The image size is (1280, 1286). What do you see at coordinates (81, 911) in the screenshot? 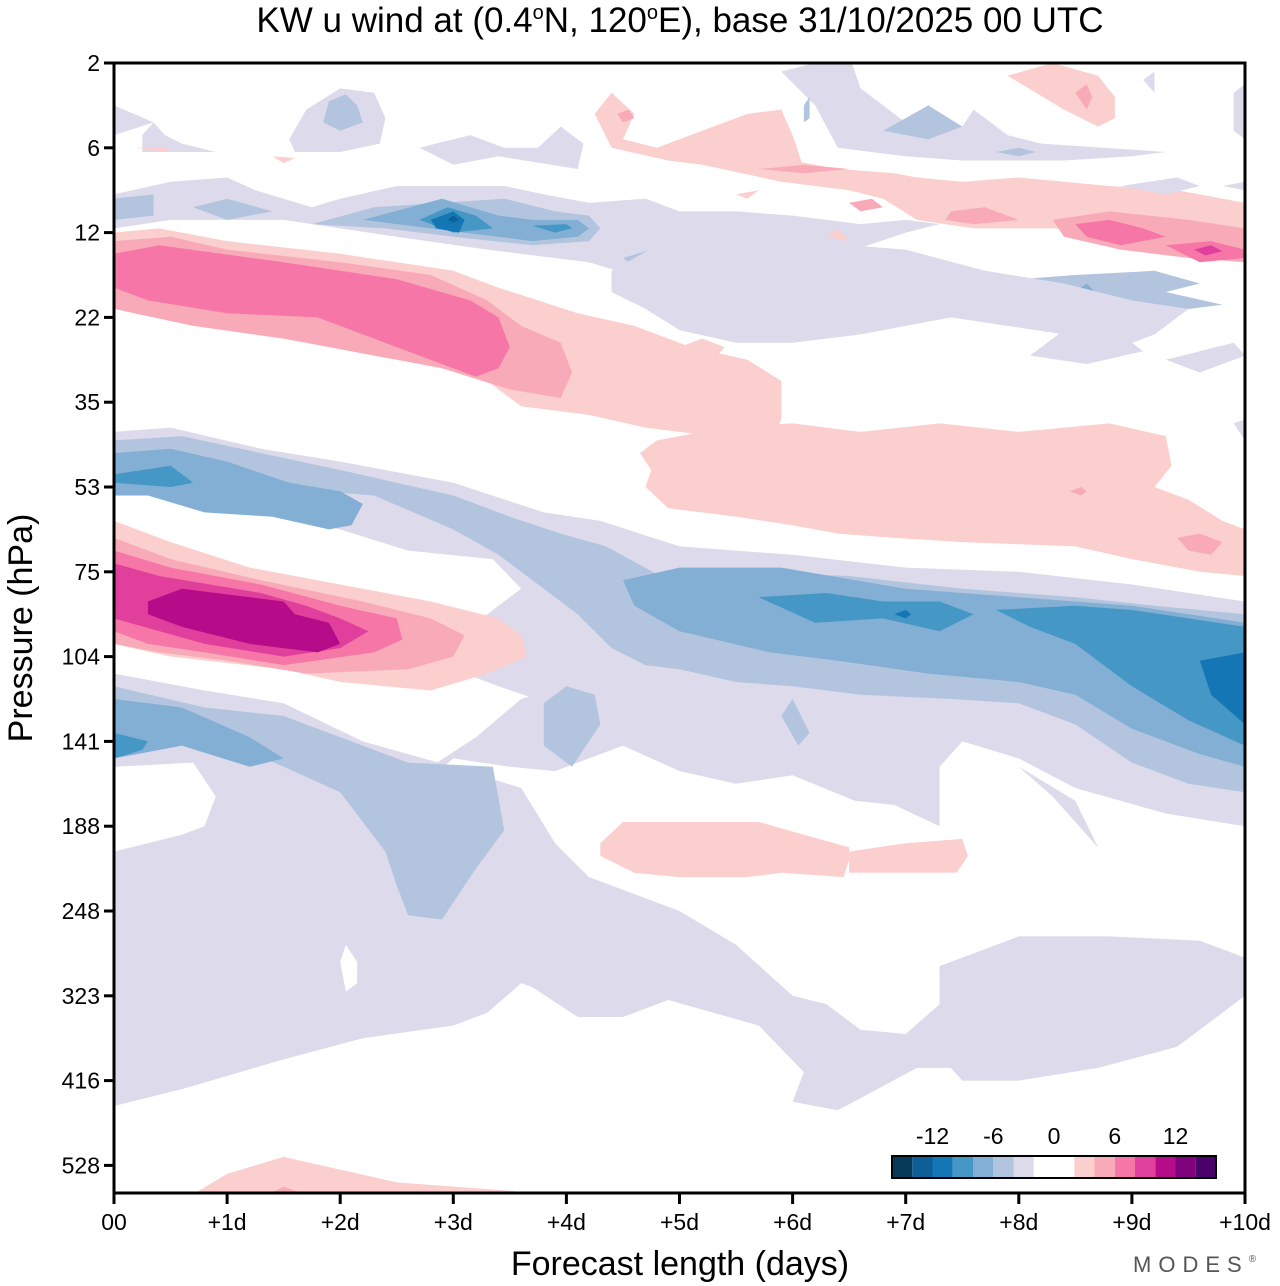
I see `y-tick-label: 248` at bounding box center [81, 911].